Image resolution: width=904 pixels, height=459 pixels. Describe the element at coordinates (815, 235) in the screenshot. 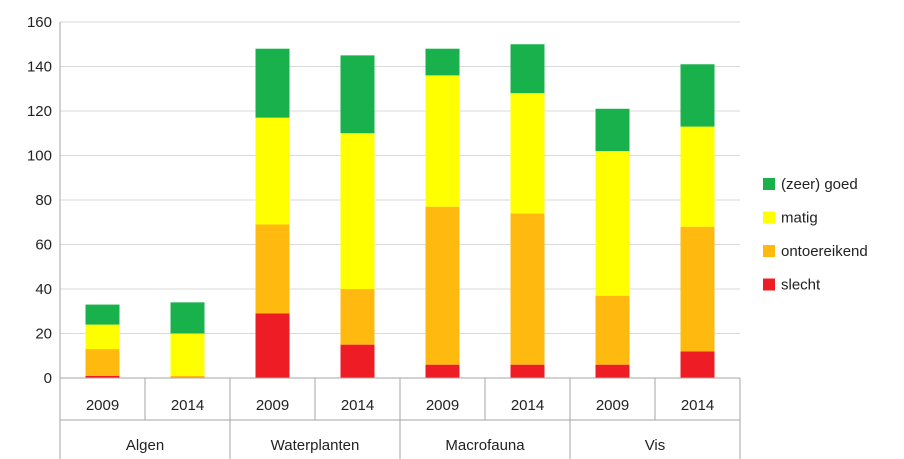

I see `legend: (zeer) goed matig ontoereikend slecht` at that location.